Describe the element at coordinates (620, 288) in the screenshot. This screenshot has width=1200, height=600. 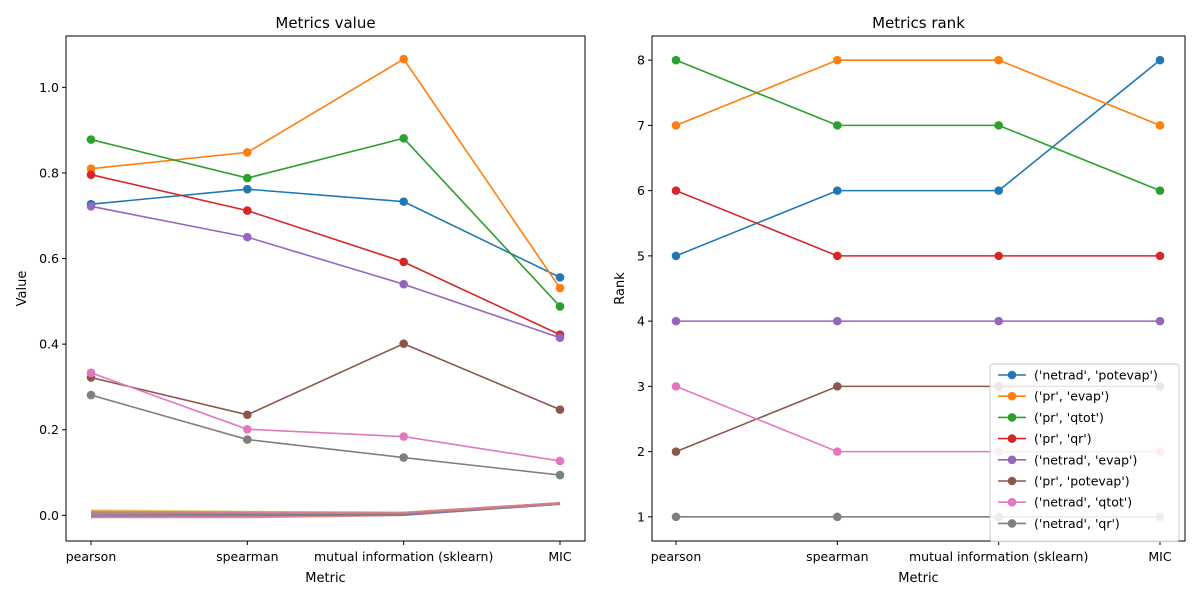
I see `y-axis-label-rank: Rank` at that location.